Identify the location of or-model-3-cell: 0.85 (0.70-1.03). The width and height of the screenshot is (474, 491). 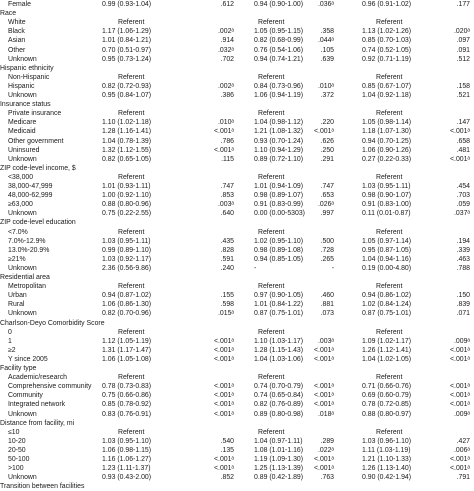
(387, 41).